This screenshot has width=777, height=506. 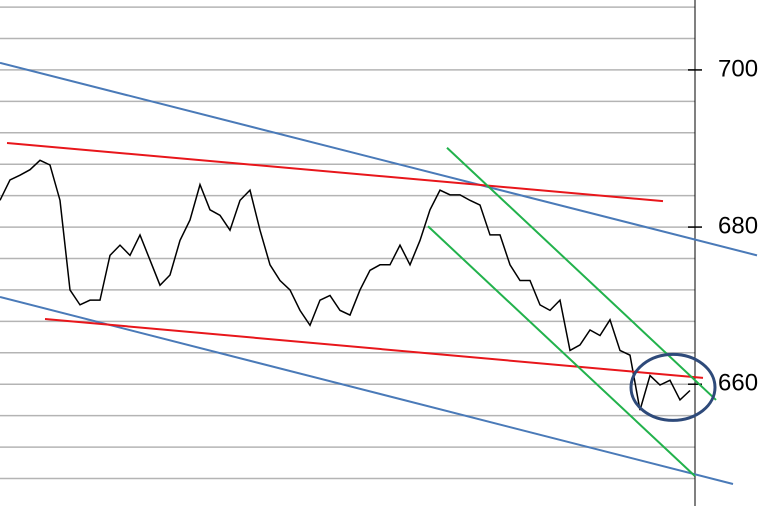 What do you see at coordinates (673, 387) in the screenshot?
I see `highlight-ellipse` at bounding box center [673, 387].